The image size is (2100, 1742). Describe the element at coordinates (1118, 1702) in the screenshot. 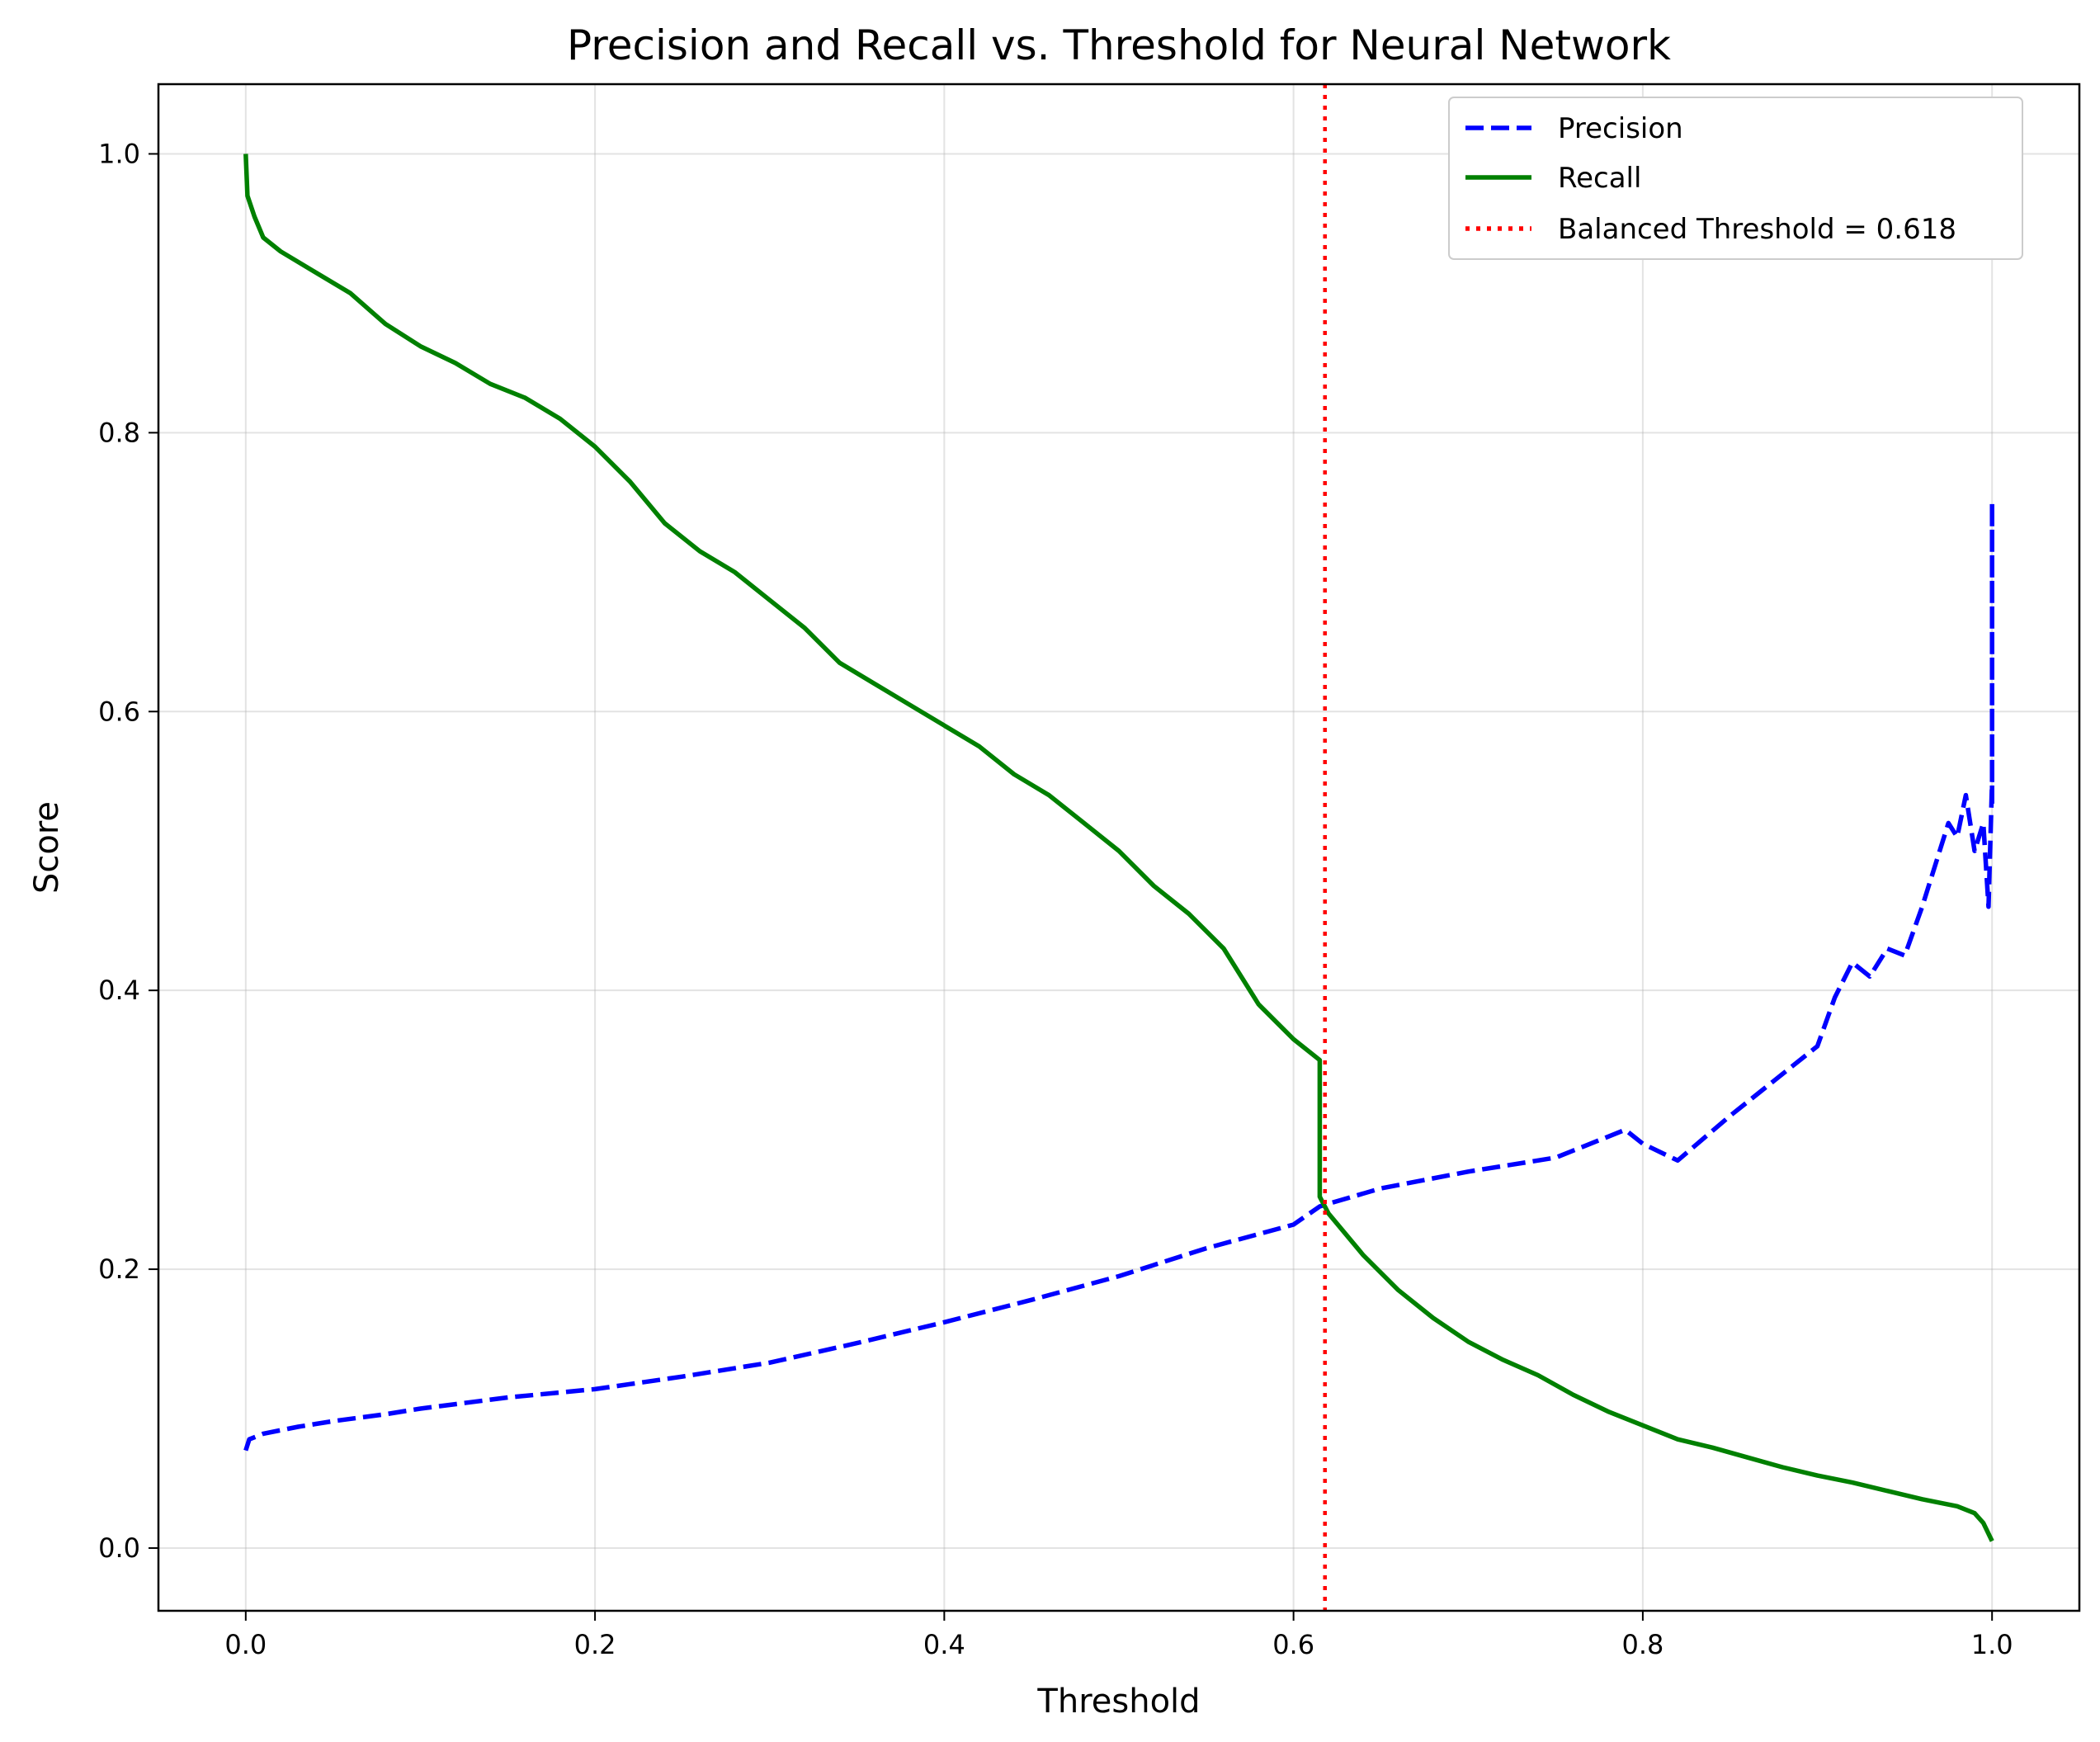

I see `x-axis-label: Threshold` at that location.